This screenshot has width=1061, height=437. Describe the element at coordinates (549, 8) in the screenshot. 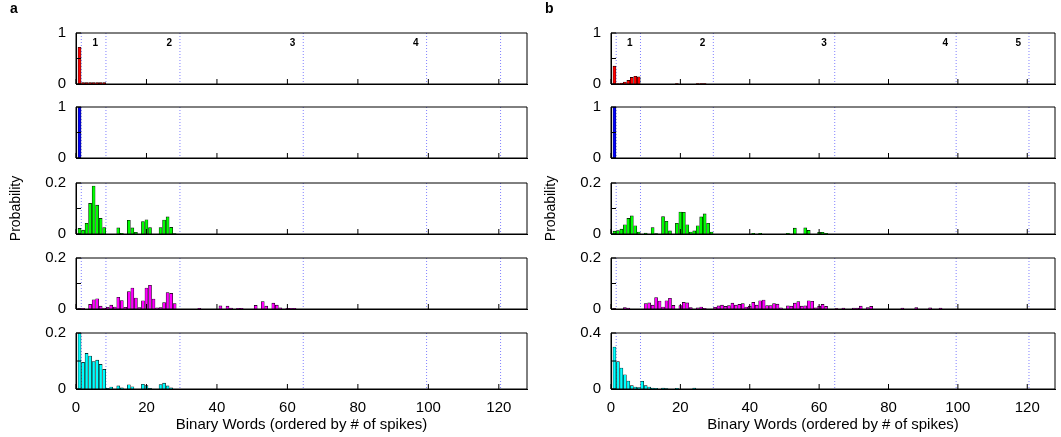

I see `chart-title: b` at that location.